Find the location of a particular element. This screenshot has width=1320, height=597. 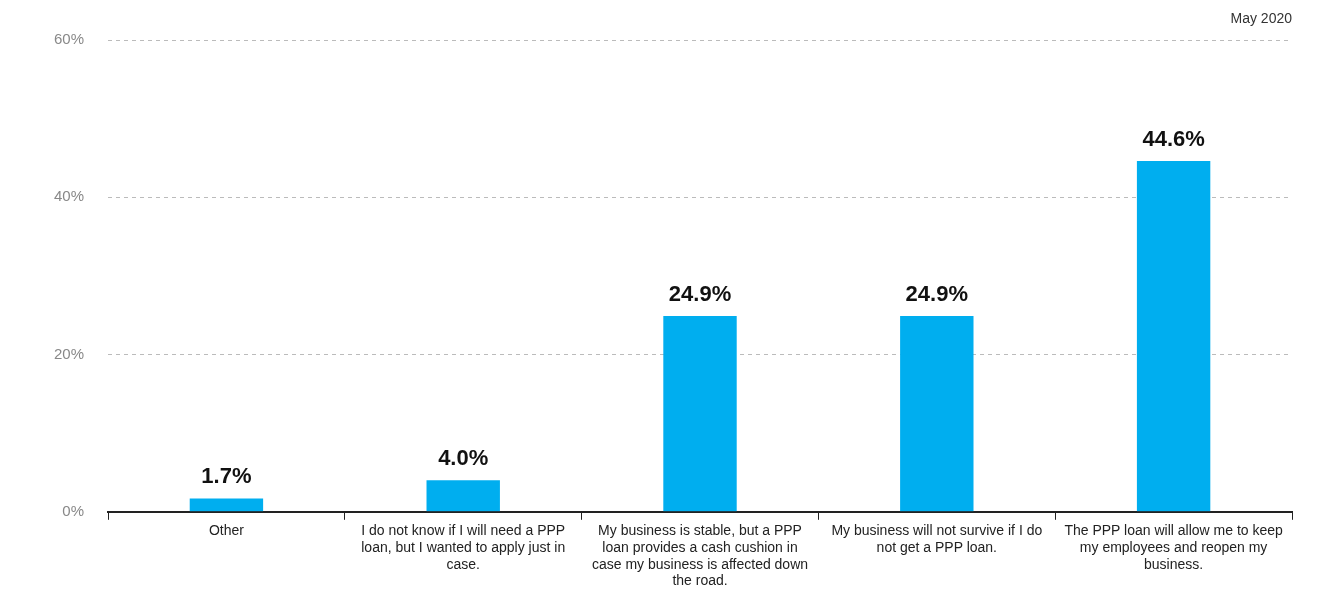

x-tick-label: The PPP loan will allow me to keep my employees and reopen my business. is located at coordinates (1174, 547).